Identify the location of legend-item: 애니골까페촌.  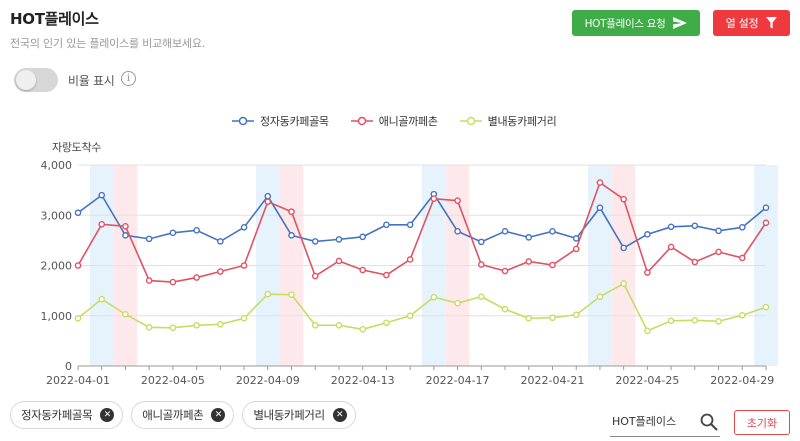
(394, 121).